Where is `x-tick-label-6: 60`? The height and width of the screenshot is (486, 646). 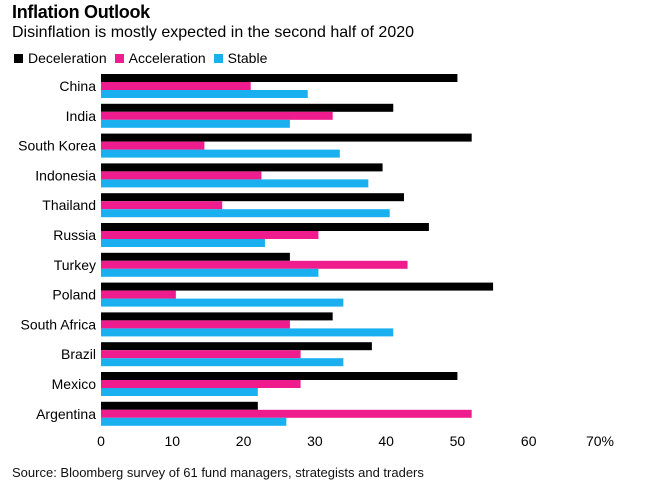
x-tick-label-6: 60 is located at coordinates (529, 441).